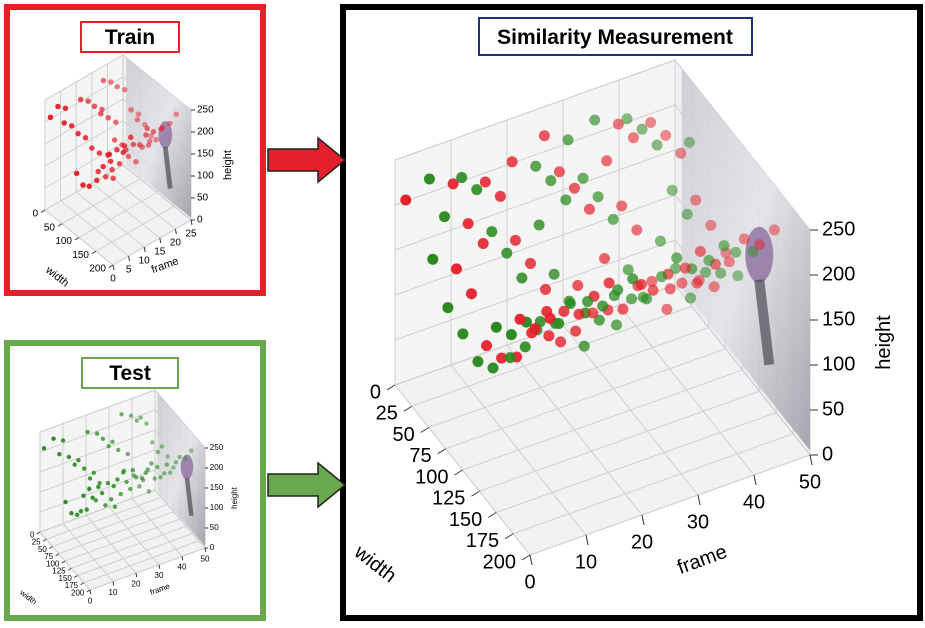 The width and height of the screenshot is (925, 628). What do you see at coordinates (217, 467) in the screenshot?
I see `tick-label: 200` at bounding box center [217, 467].